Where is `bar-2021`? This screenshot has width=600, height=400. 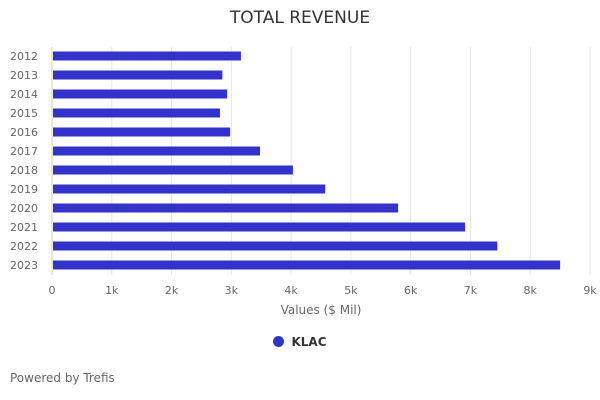
bar-2021 is located at coordinates (259, 227).